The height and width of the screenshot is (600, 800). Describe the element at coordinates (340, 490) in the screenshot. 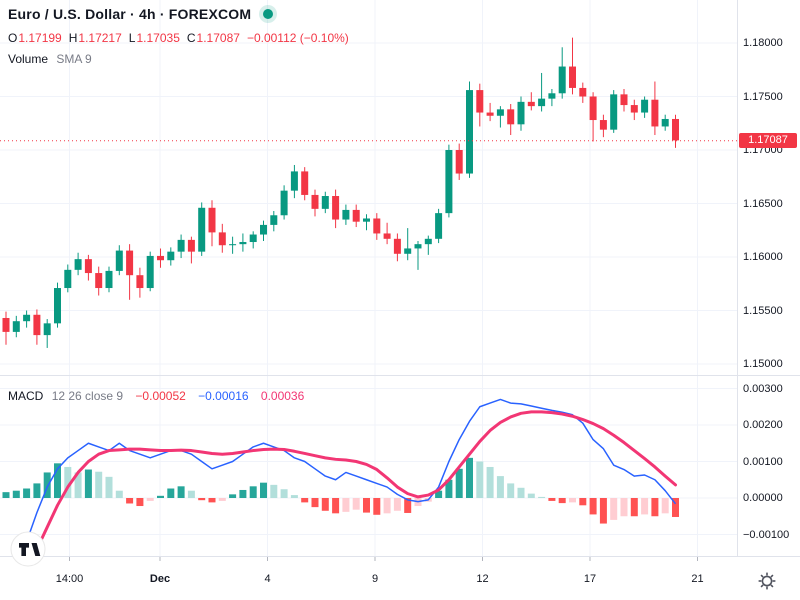

I see `macd-histogram` at that location.